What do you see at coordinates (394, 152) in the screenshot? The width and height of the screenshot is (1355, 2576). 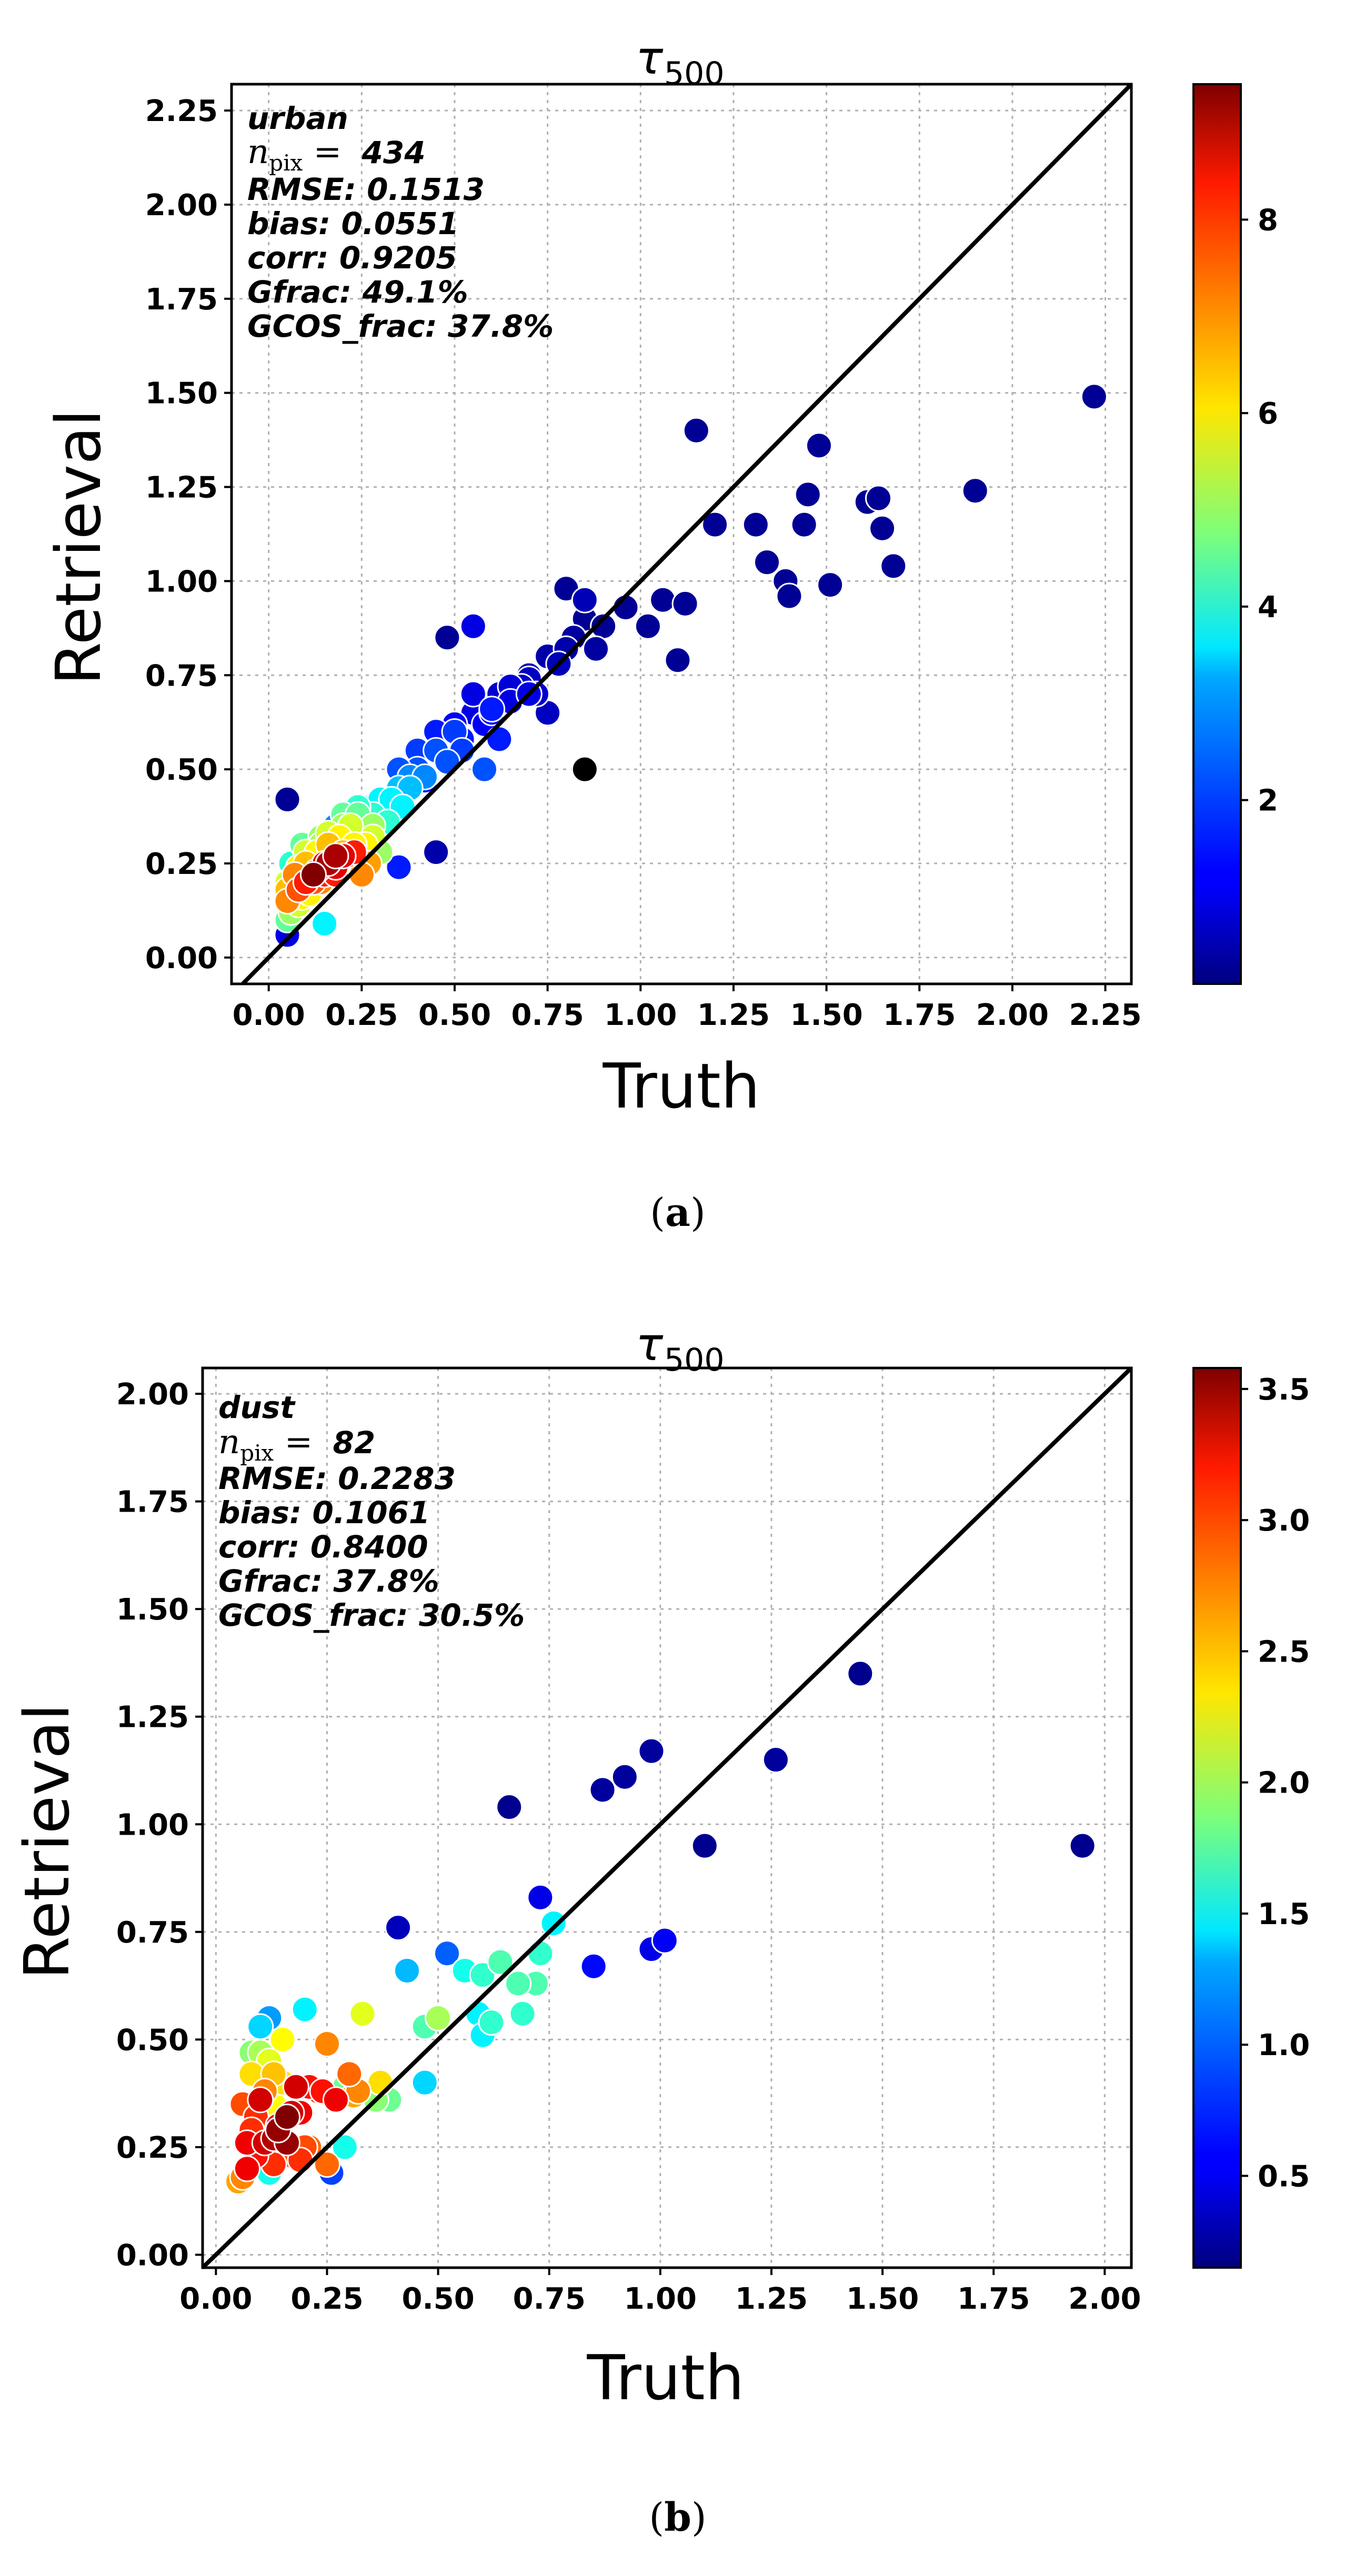 I see `panel-a-npix-value: 434` at bounding box center [394, 152].